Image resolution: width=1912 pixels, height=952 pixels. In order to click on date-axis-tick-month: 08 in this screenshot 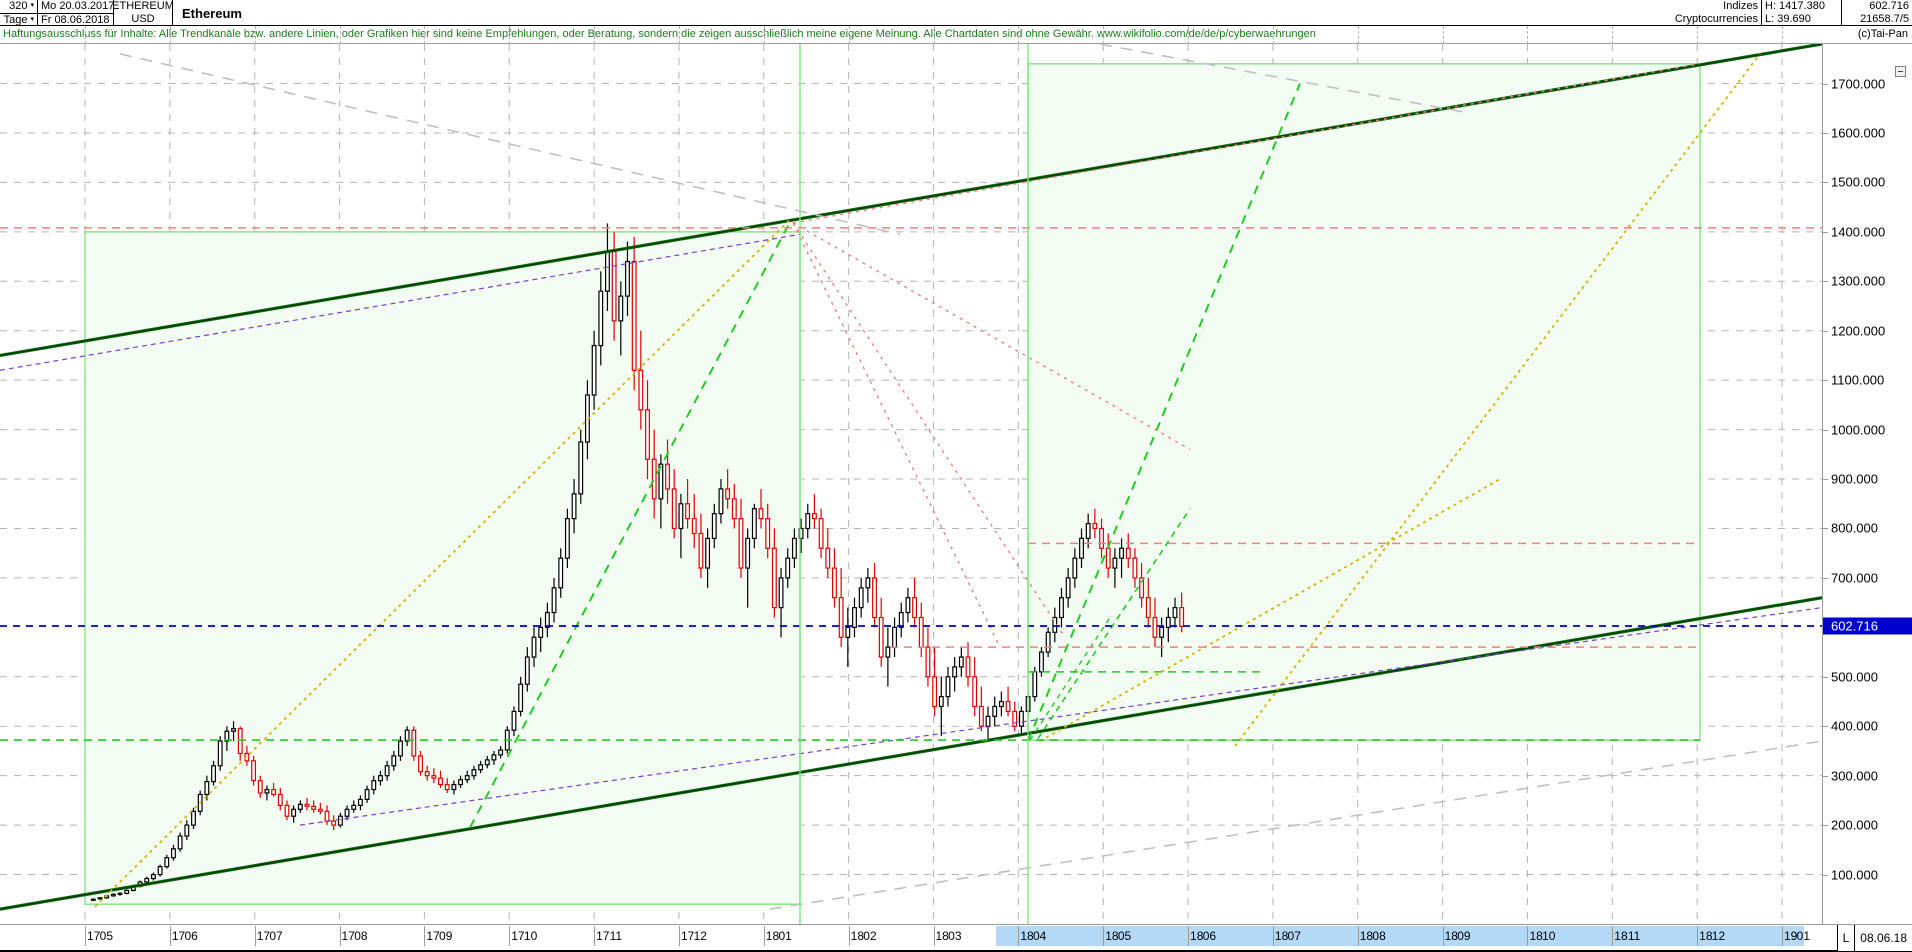, I will do `click(1379, 936)`.